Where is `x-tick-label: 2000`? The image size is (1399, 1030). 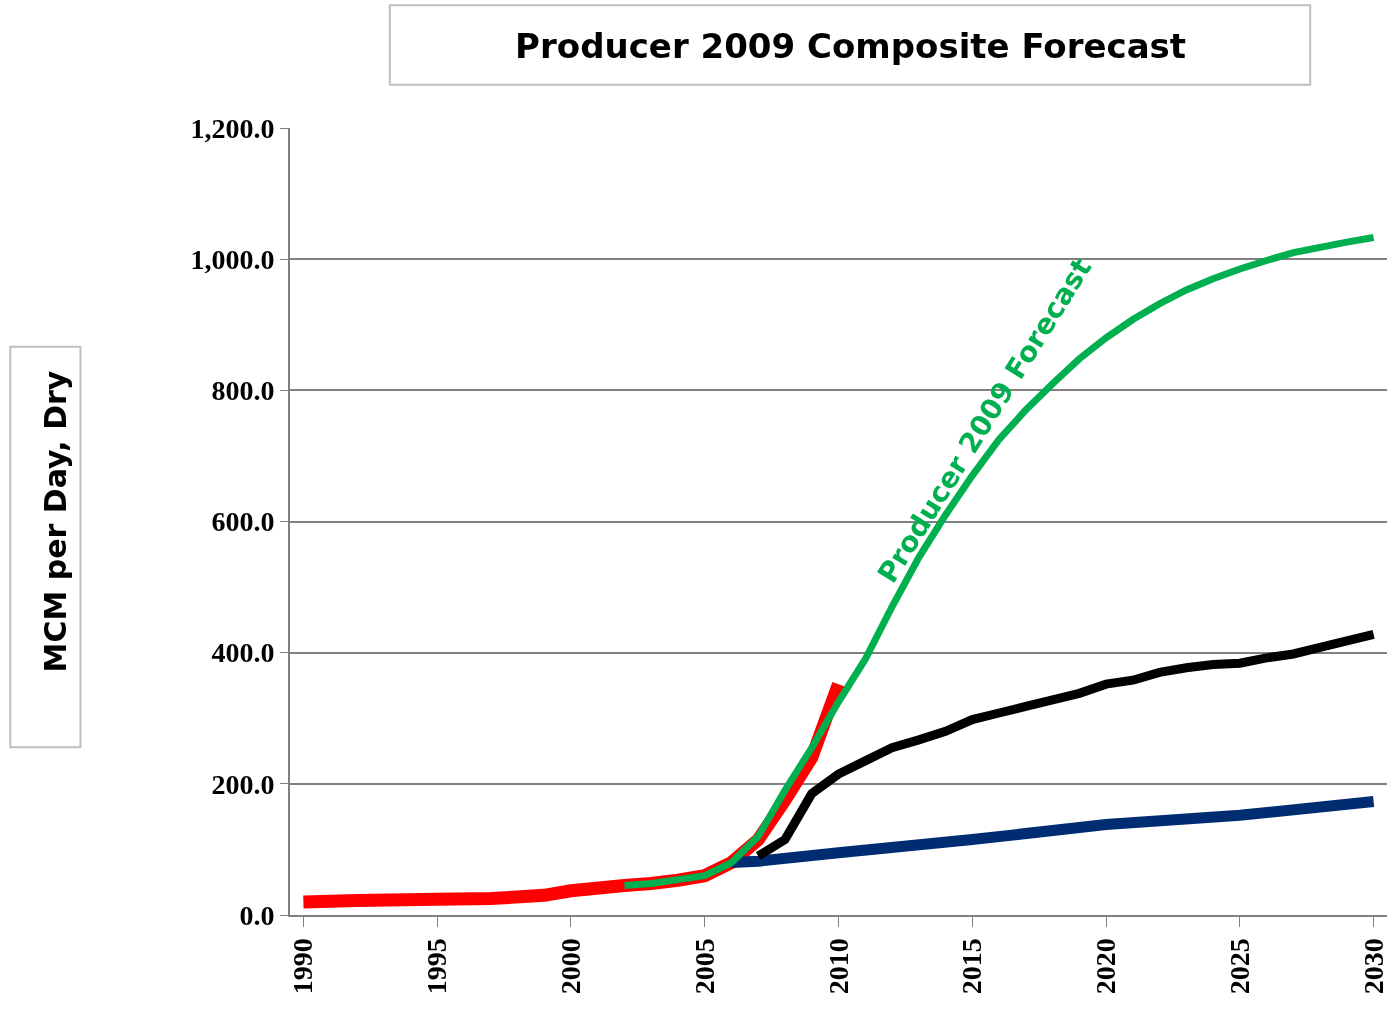 x-tick-label: 2000 is located at coordinates (571, 966).